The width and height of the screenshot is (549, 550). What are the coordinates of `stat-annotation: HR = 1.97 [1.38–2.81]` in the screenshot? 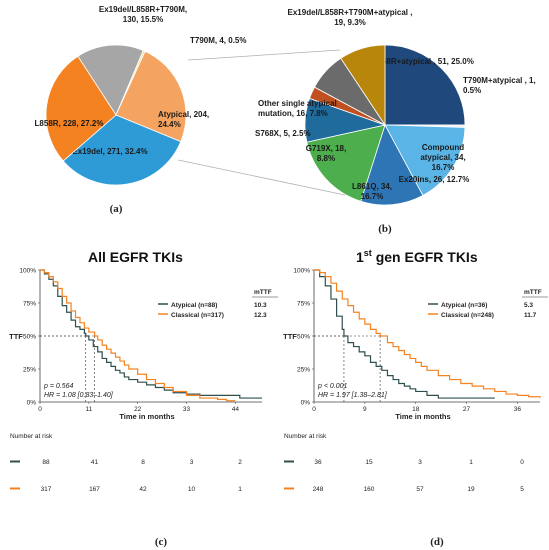 It's located at (353, 395).